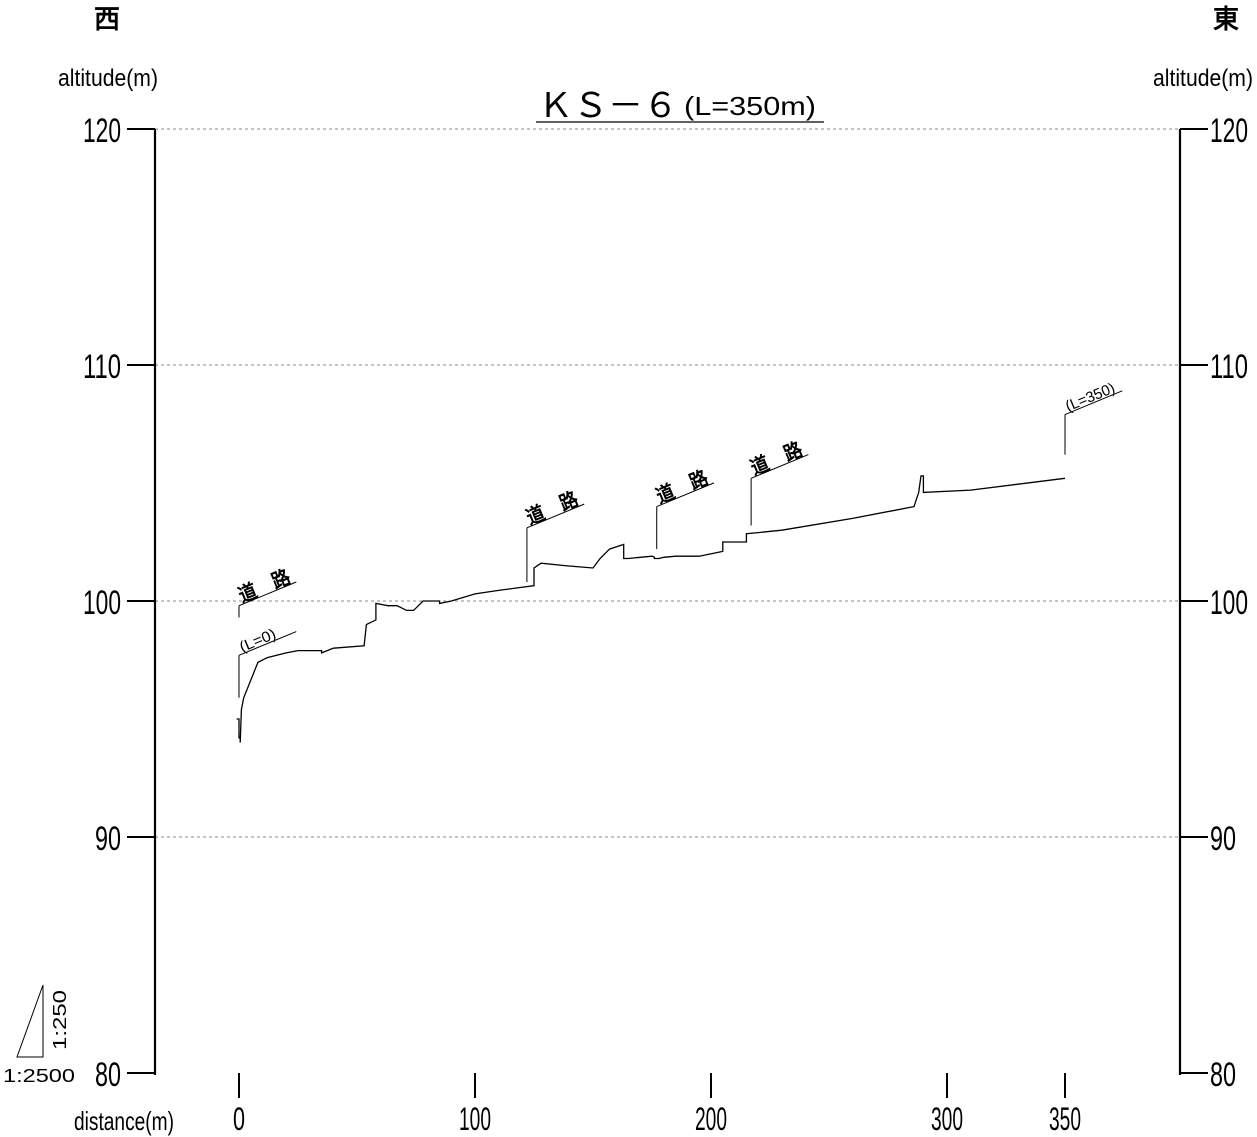 This screenshot has height=1137, width=1257. I want to click on y-tick-label-right-110: 110, so click(1229, 367).